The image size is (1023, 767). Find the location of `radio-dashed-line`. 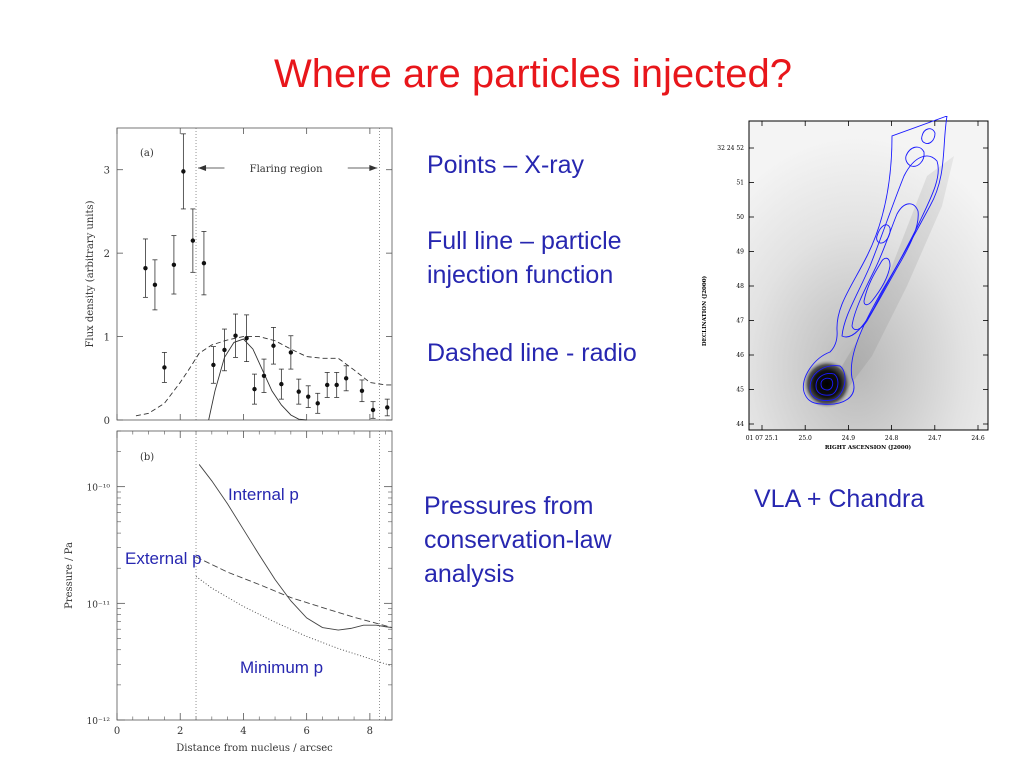

radio-dashed-line is located at coordinates (263, 376).